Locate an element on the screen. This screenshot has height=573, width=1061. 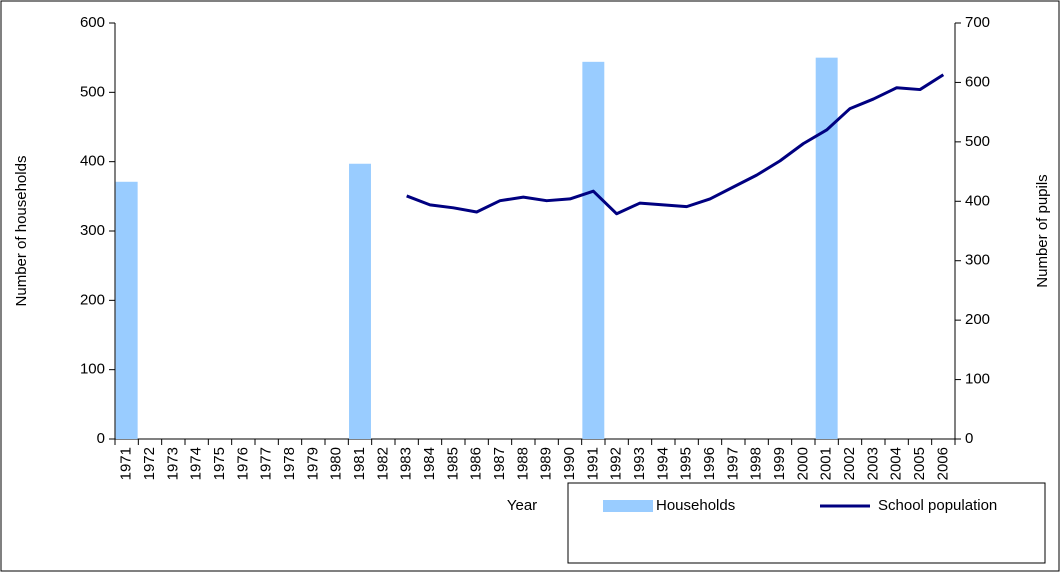
x-tick-label: 1986 is located at coordinates (476, 463).